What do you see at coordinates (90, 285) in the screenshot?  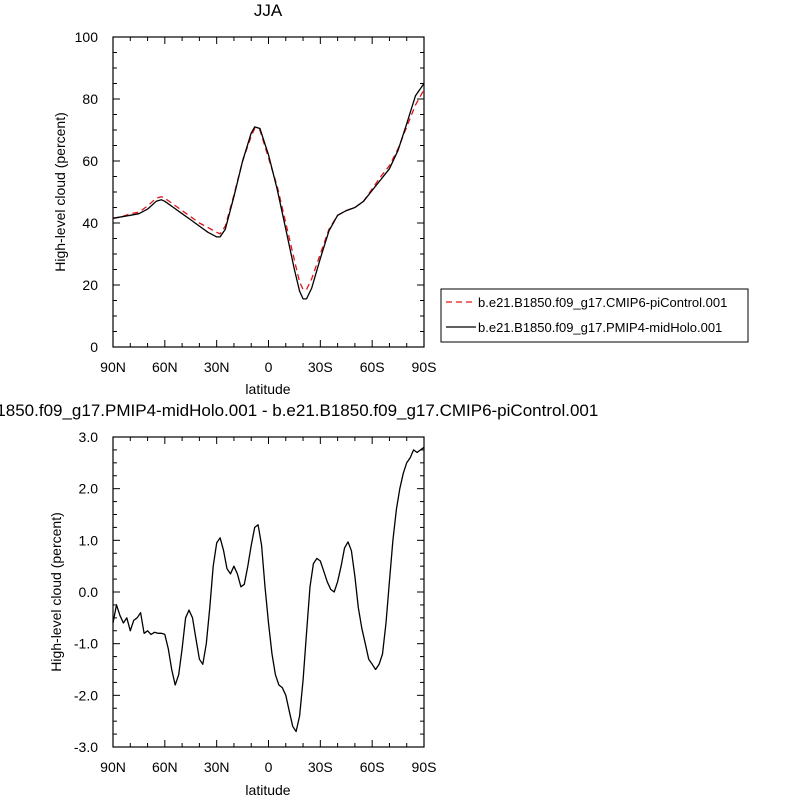 I see `top-y-tick-label: 20` at bounding box center [90, 285].